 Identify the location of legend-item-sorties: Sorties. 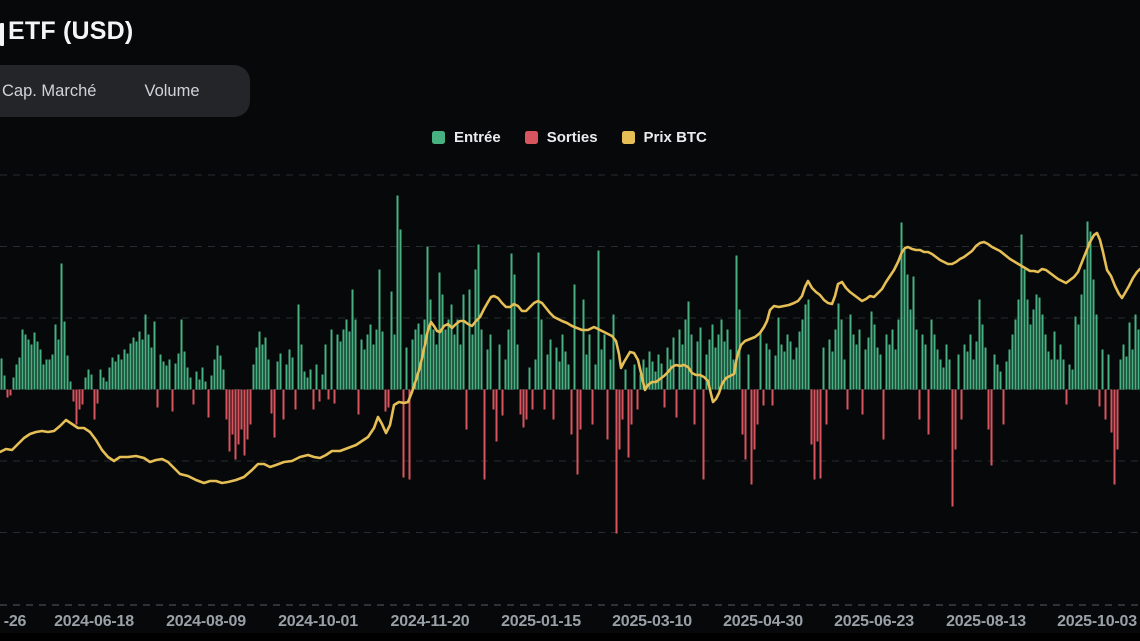
(561, 137).